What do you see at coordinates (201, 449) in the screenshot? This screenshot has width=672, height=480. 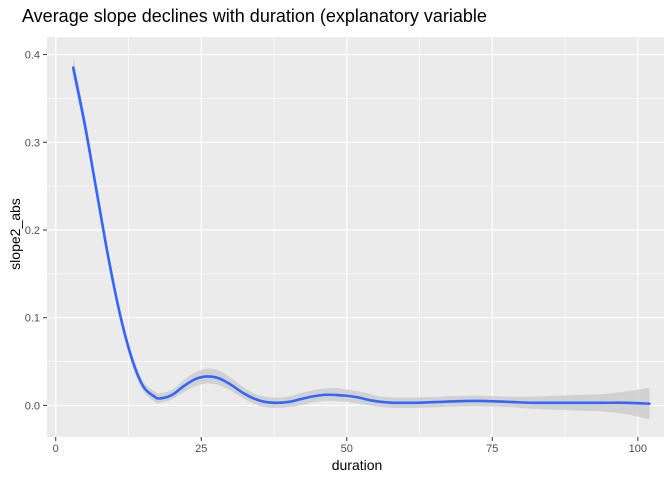 I see `x-tick-label: 25` at bounding box center [201, 449].